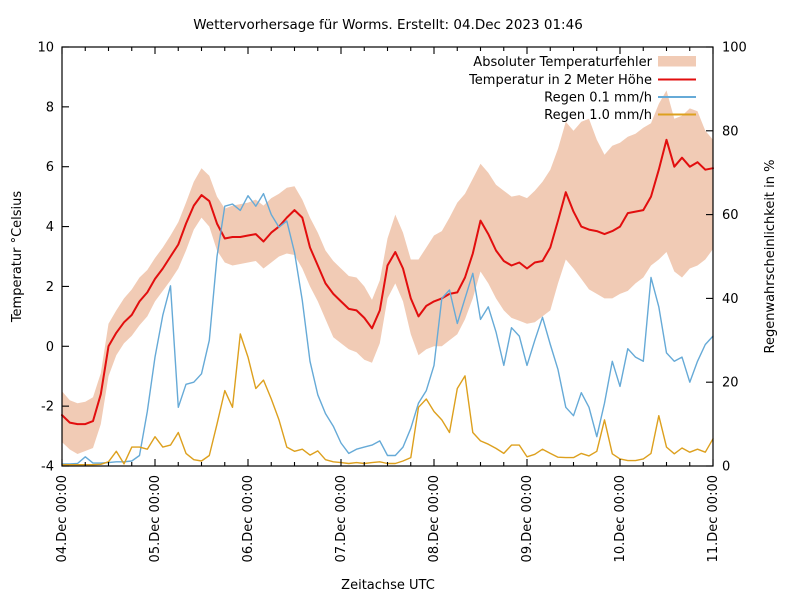  I want to click on legend-label-error-band: Absoluter Temperaturfehler, so click(562, 62).